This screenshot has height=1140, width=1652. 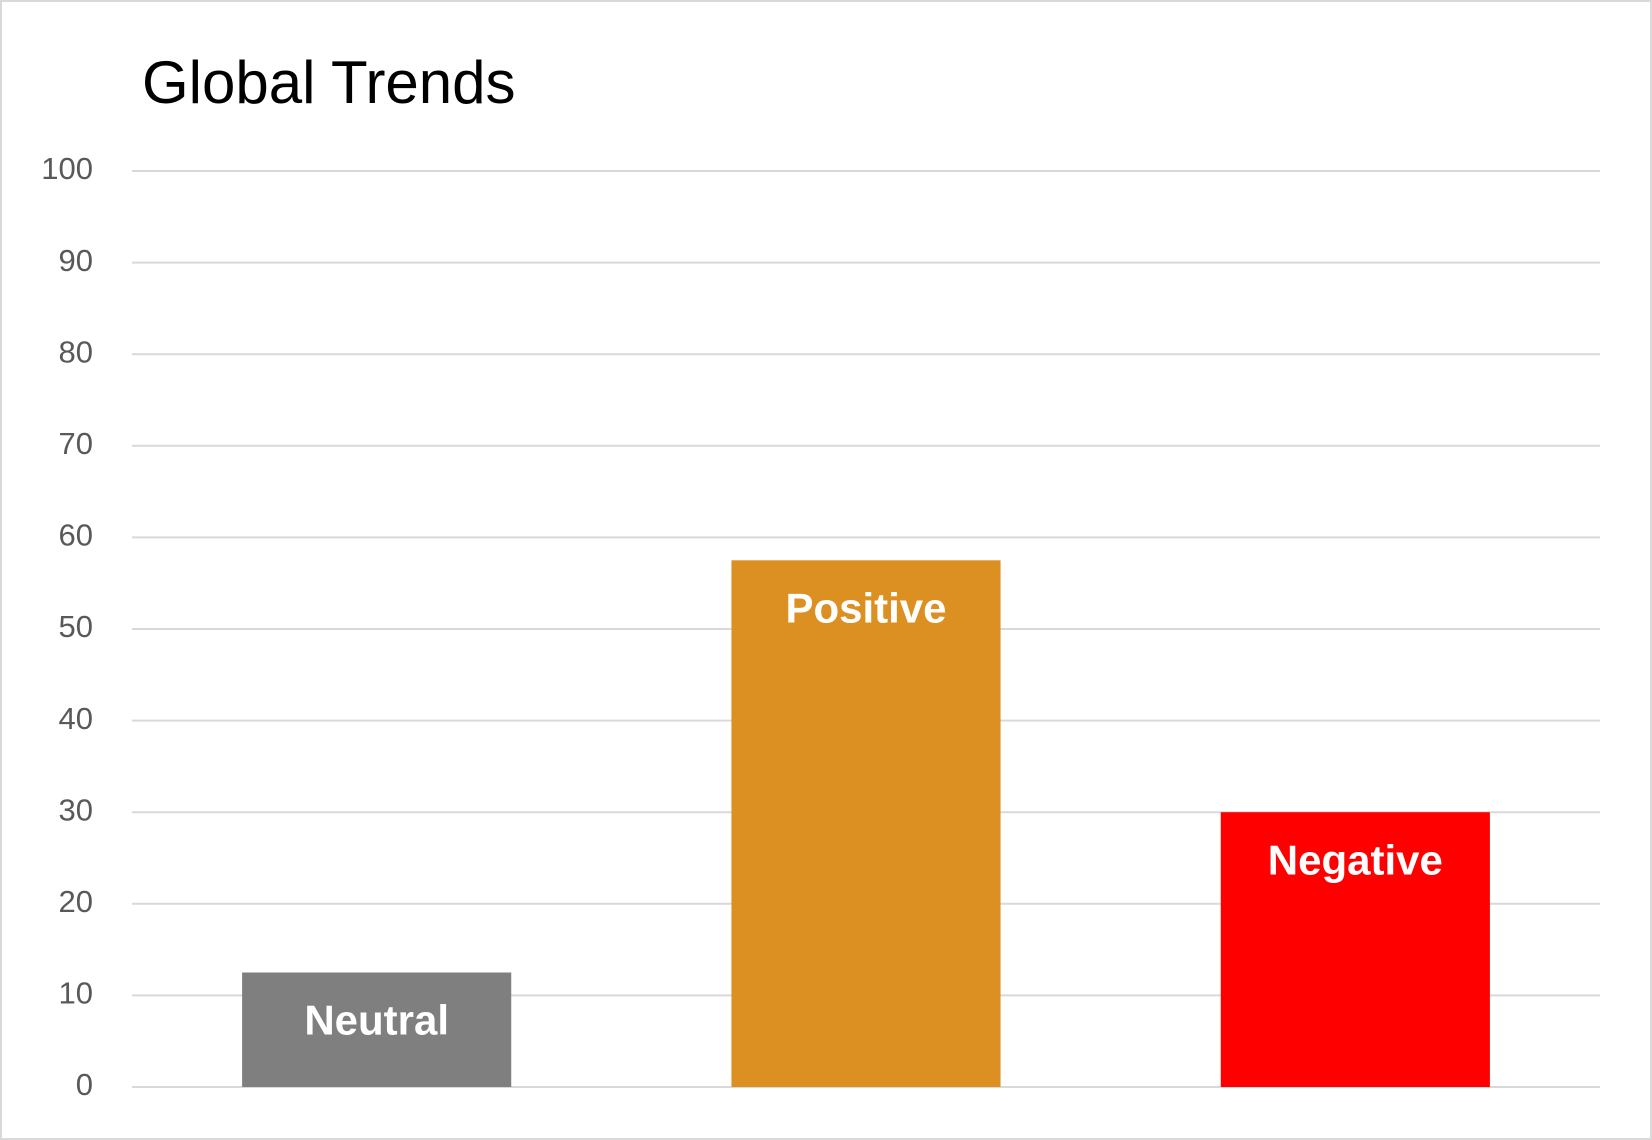 What do you see at coordinates (329, 82) in the screenshot?
I see `chart-title: Global Trends` at bounding box center [329, 82].